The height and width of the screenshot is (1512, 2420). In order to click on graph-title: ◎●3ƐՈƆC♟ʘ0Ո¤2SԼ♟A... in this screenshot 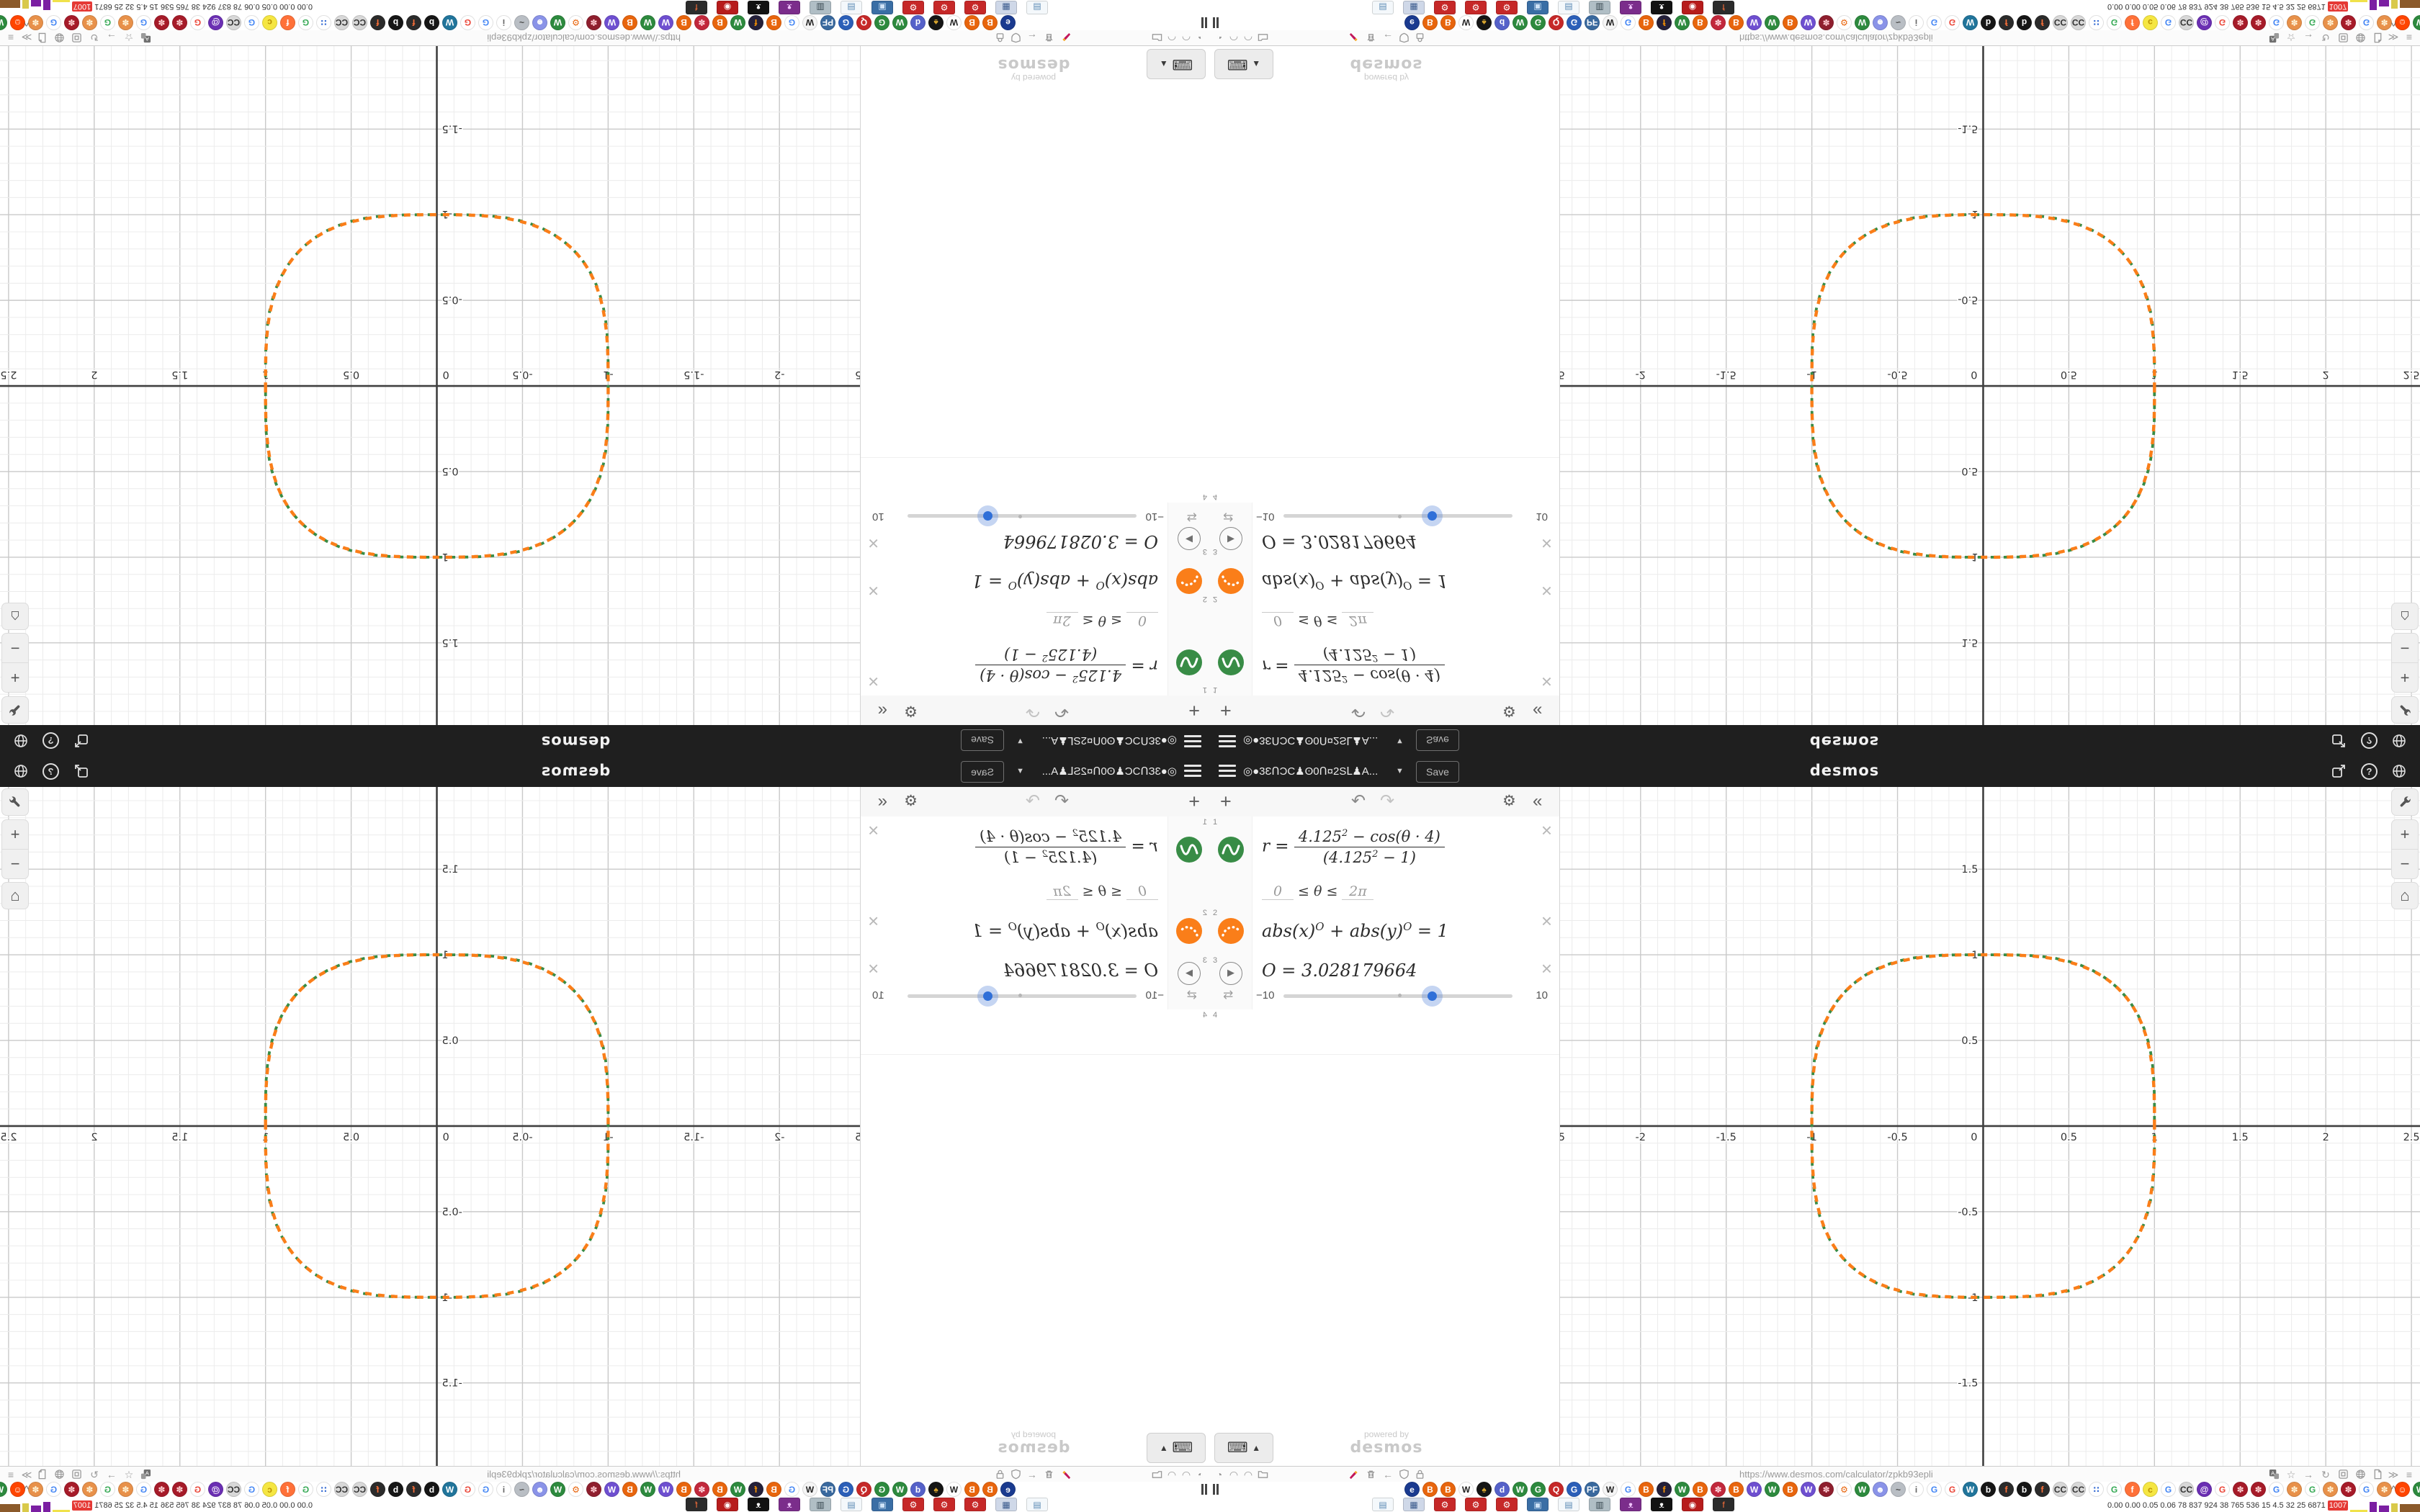, I will do `click(1311, 740)`.